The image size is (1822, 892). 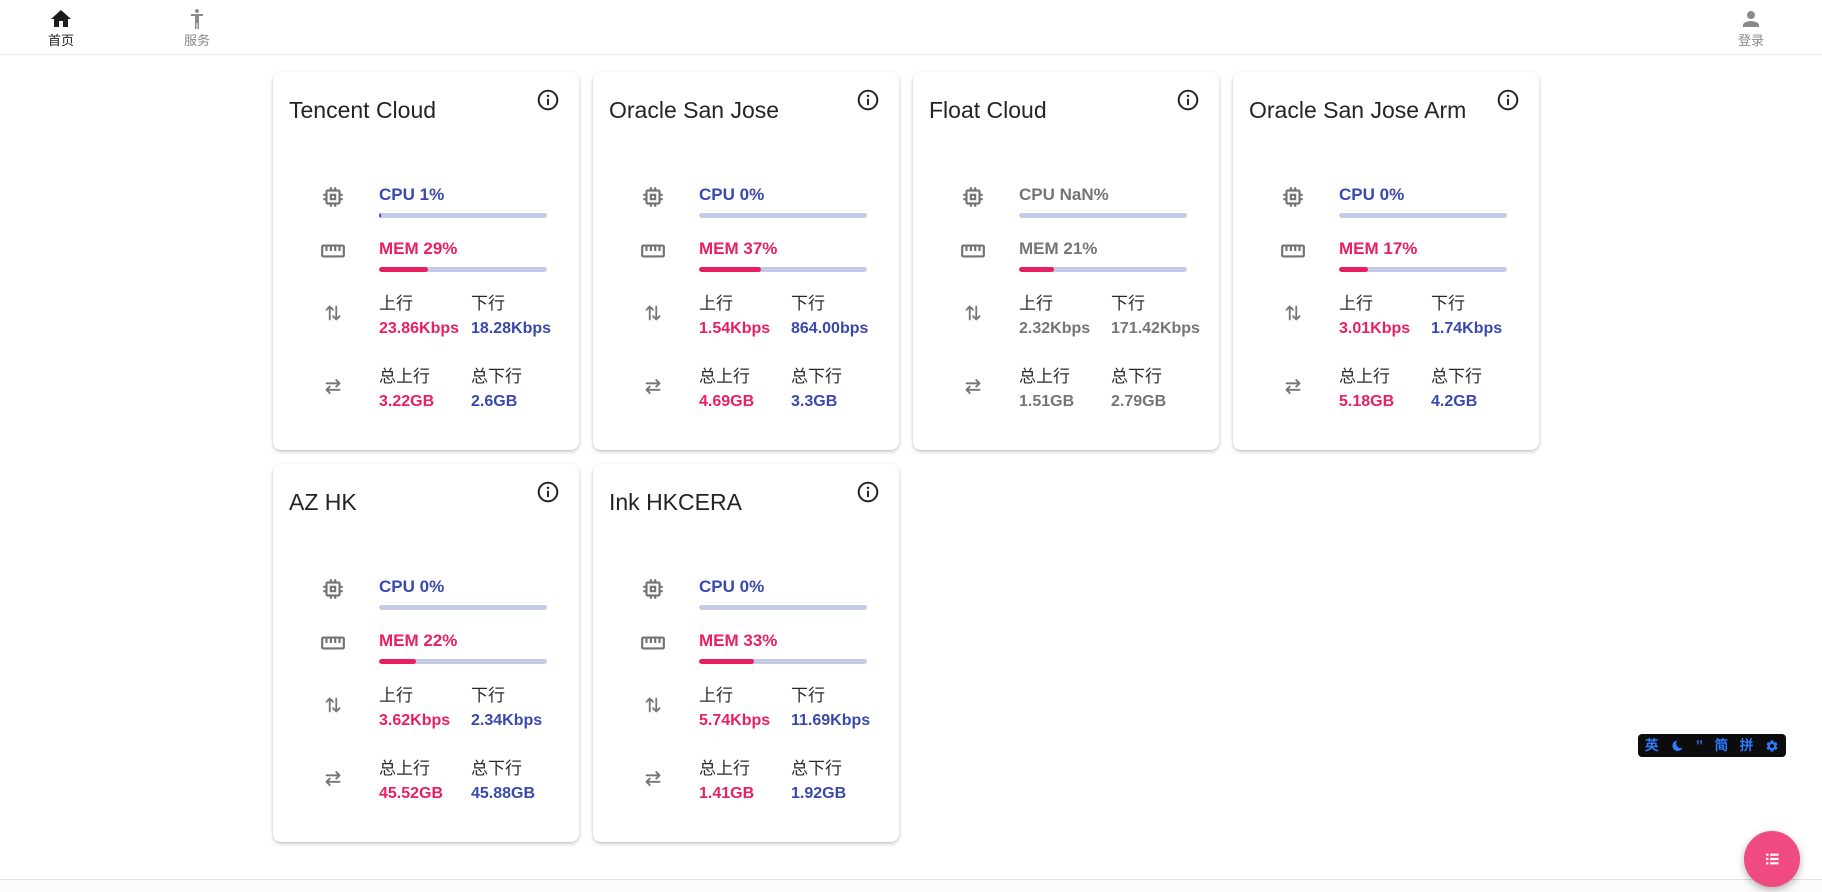 What do you see at coordinates (988, 110) in the screenshot?
I see `server-name: Float Cloud` at bounding box center [988, 110].